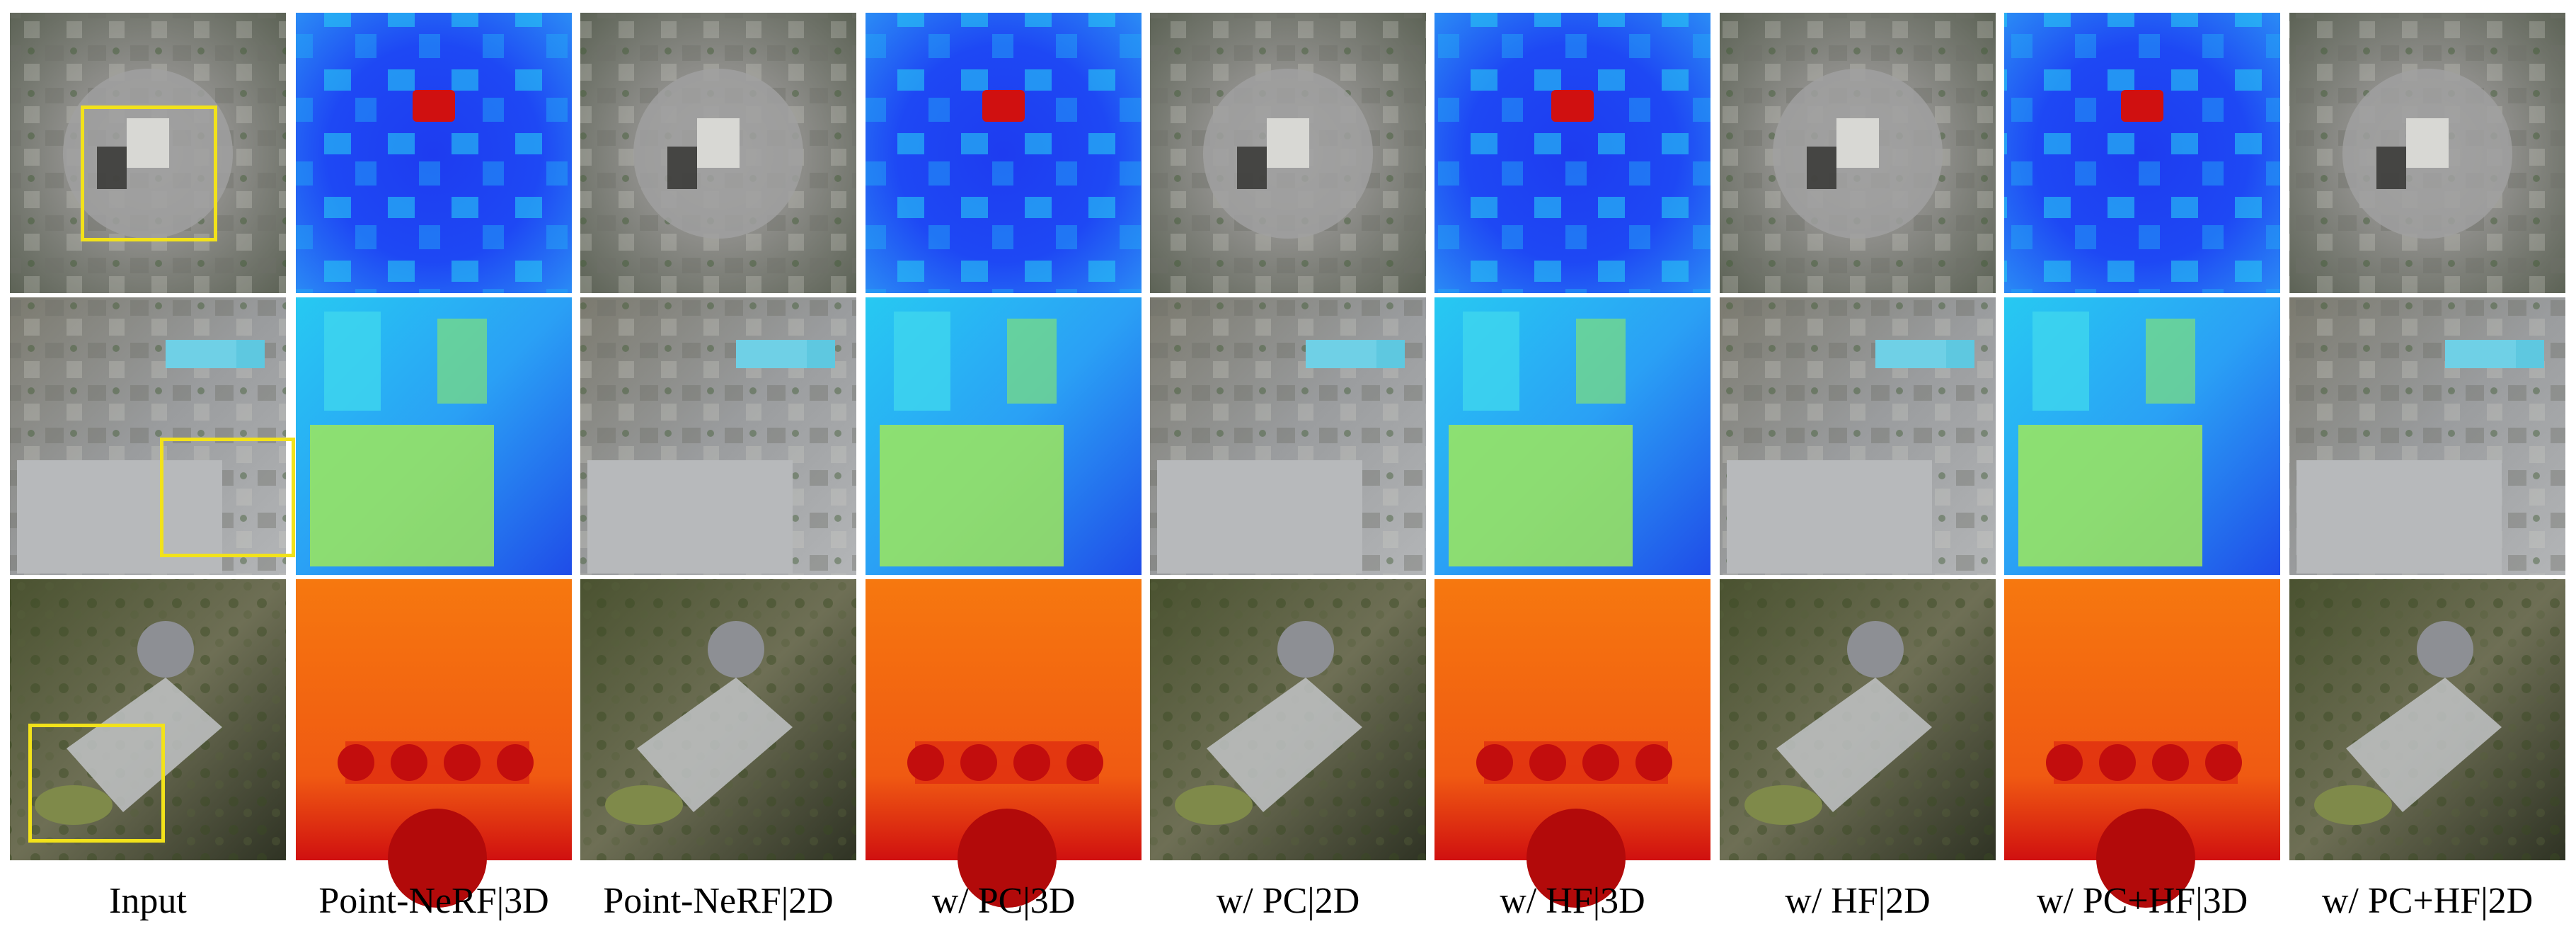 The height and width of the screenshot is (941, 2576). What do you see at coordinates (718, 438) in the screenshot?
I see `tile-r2-c3` at bounding box center [718, 438].